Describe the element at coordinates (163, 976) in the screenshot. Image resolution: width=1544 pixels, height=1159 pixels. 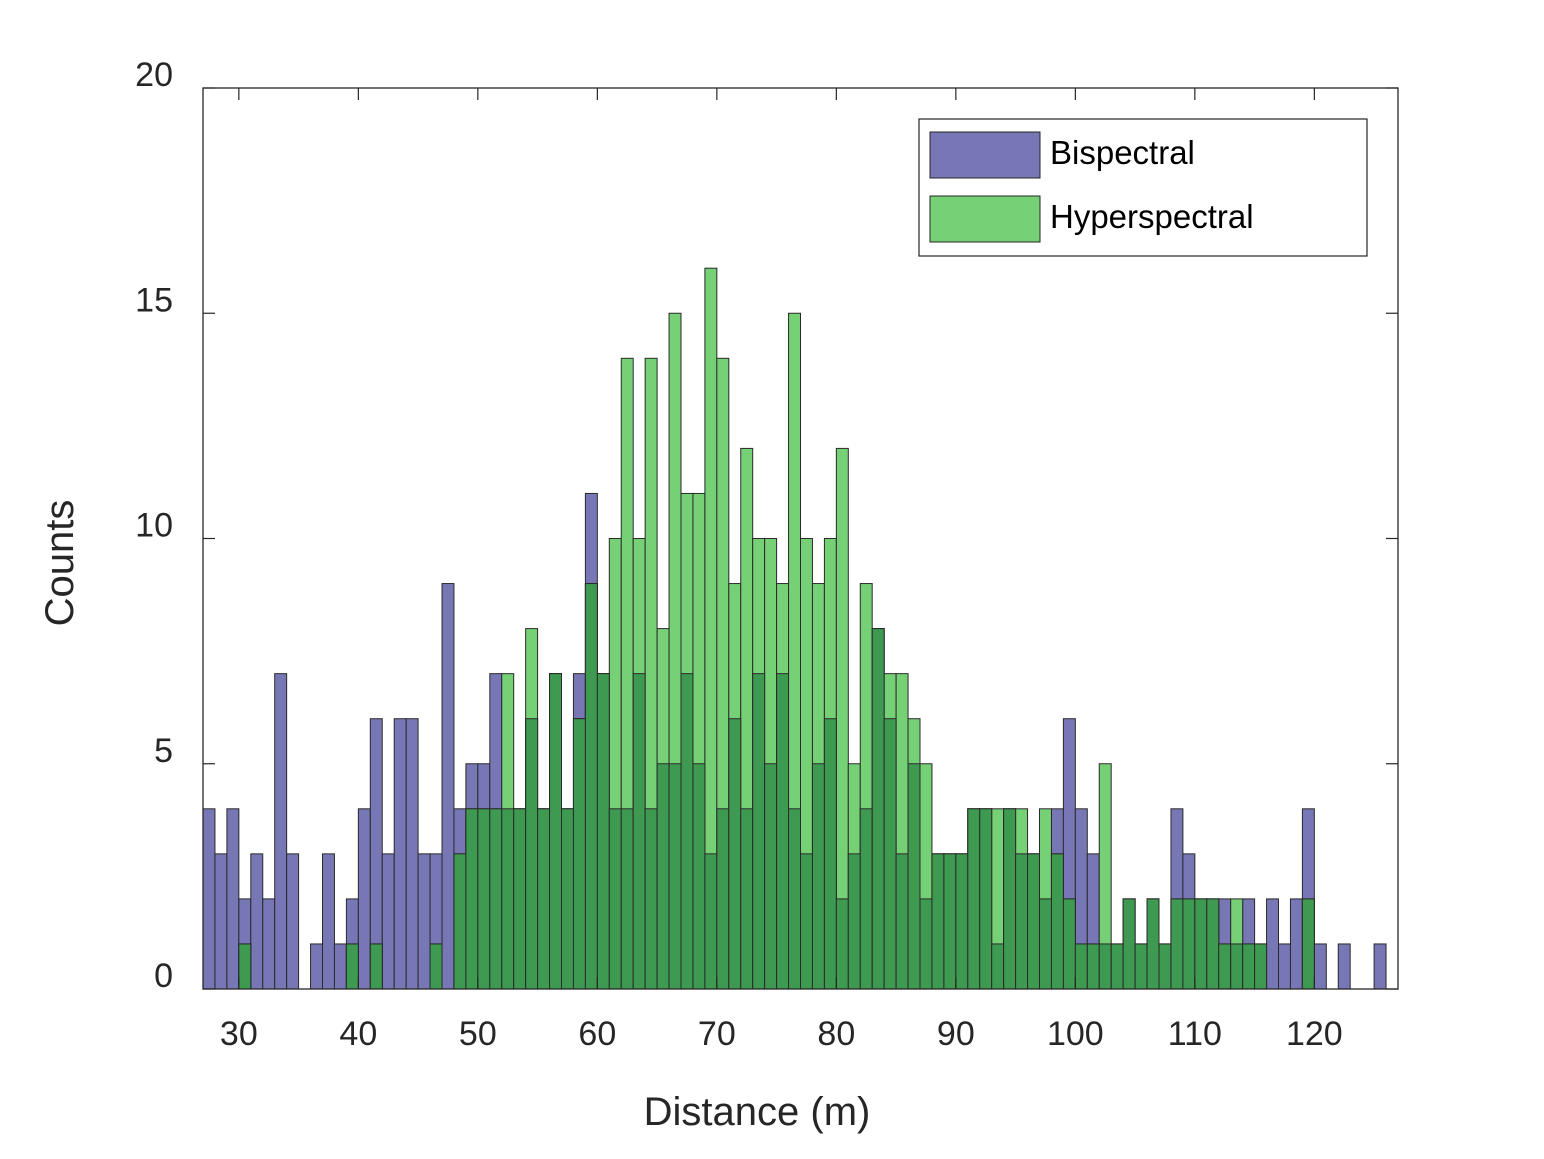
I see `y-tick-label: 0` at that location.